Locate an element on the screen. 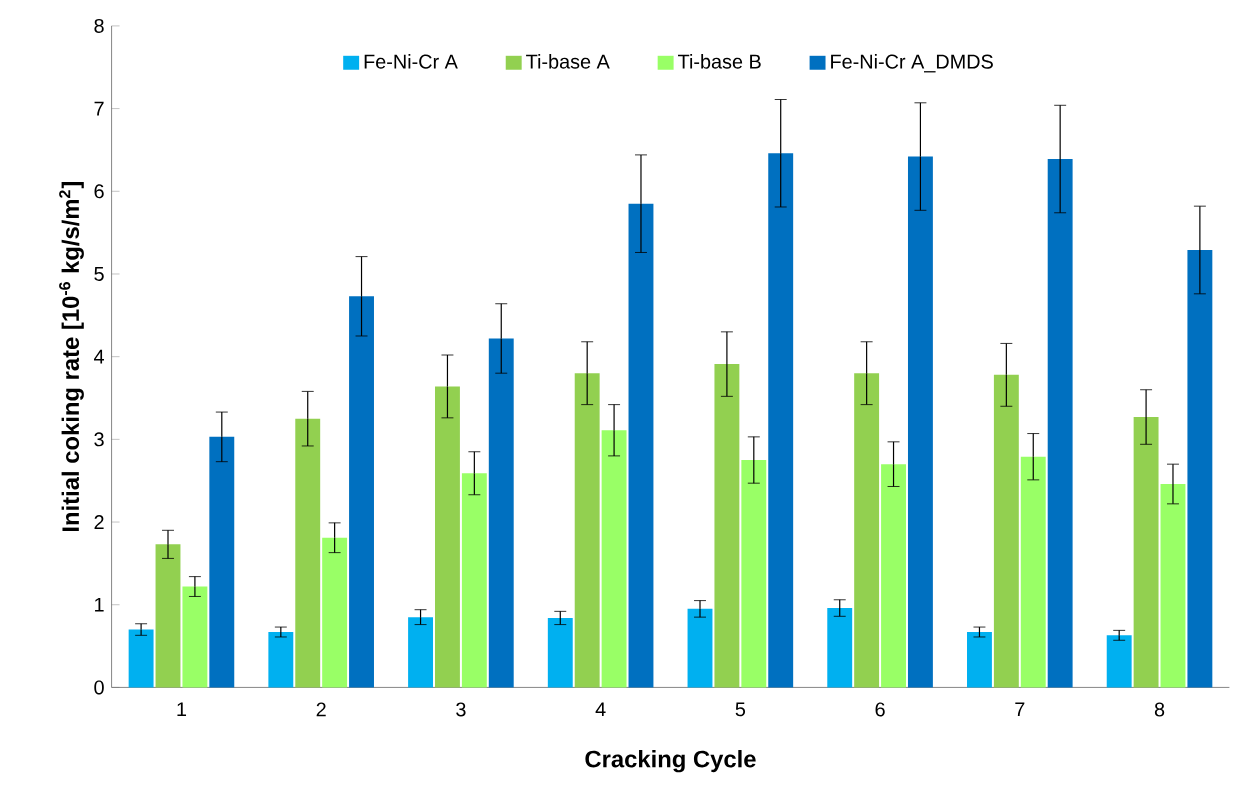 The height and width of the screenshot is (787, 1236). legend-label: Fe-Ni-Cr A_DMDS is located at coordinates (912, 63).